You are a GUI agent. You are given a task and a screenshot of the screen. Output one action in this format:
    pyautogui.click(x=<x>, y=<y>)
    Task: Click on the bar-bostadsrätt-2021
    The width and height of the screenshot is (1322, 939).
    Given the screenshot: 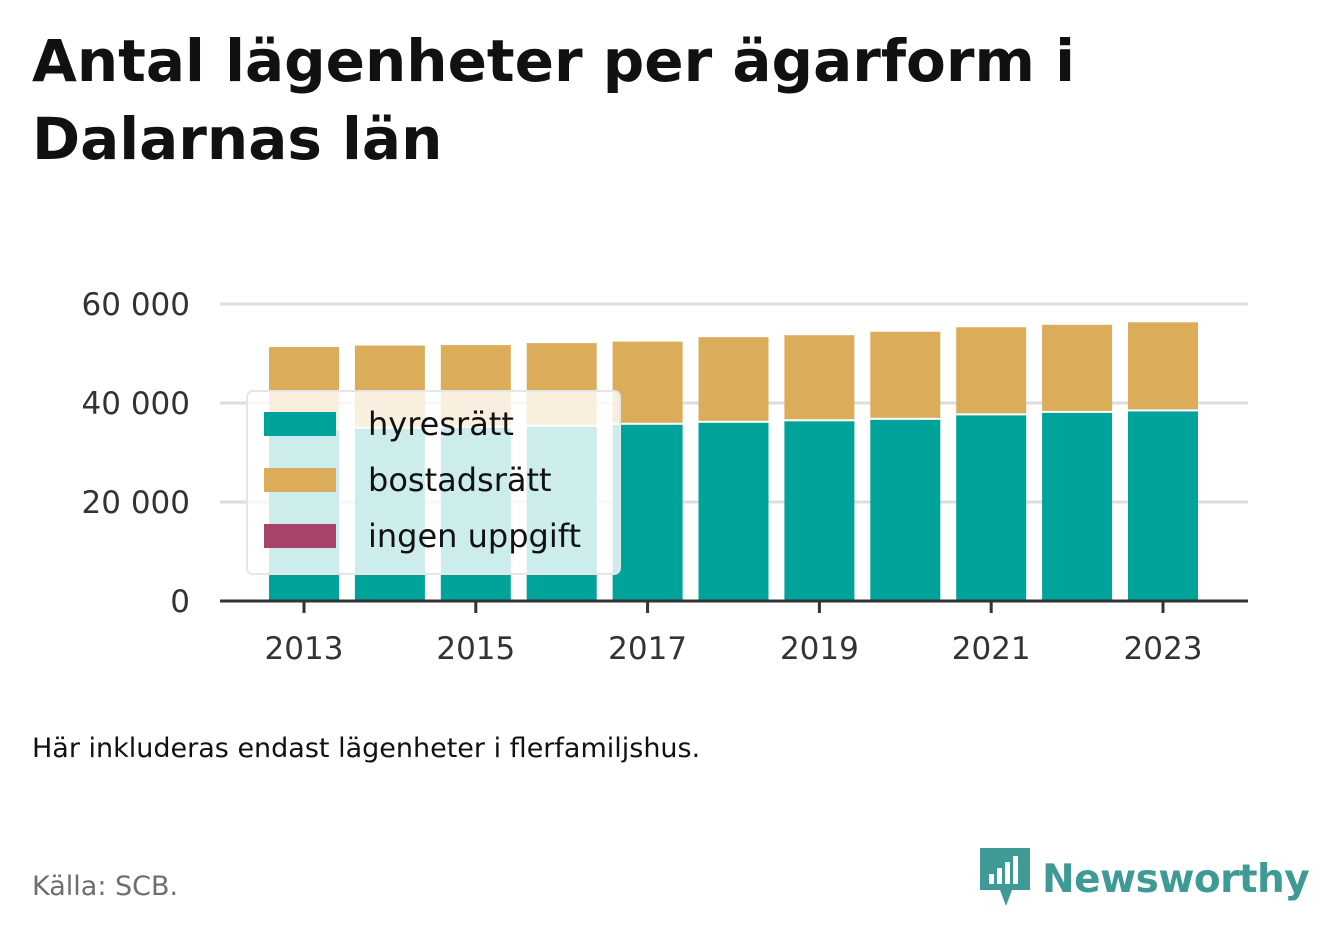 What is the action you would take?
    pyautogui.click(x=991, y=370)
    